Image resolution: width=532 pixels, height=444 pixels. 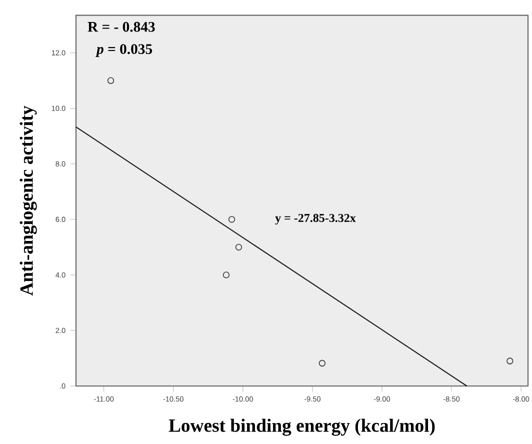 I want to click on annotation: p = 0.035, so click(x=123, y=51).